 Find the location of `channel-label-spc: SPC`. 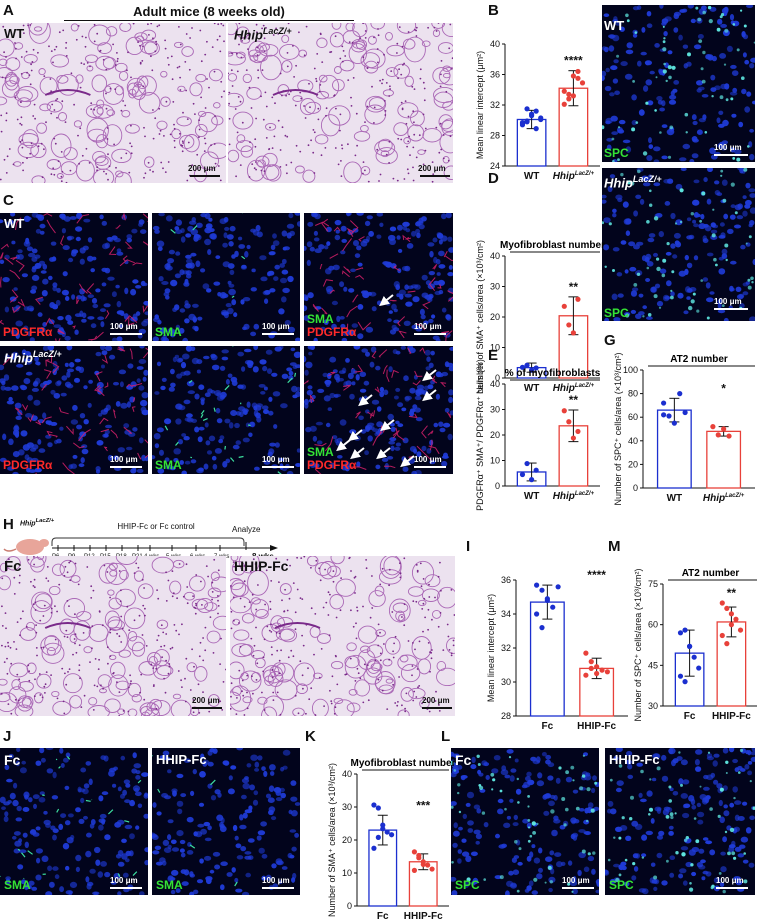

channel-label-spc: SPC is located at coordinates (621, 885).